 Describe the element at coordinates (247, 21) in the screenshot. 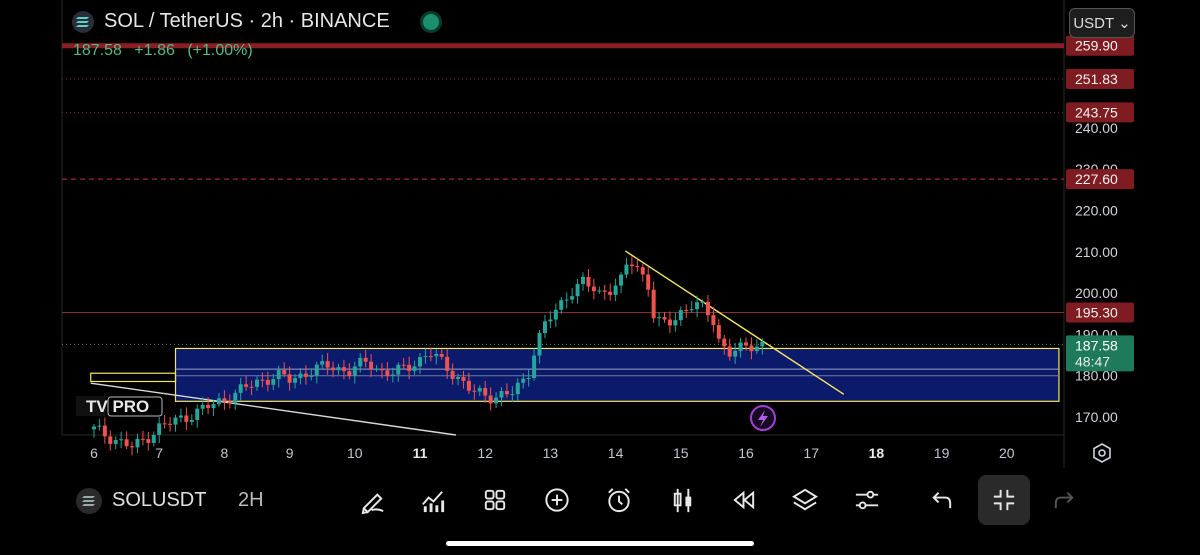

I see `symbol-title: SOL / TetherUS · 2h · BINANCE` at that location.